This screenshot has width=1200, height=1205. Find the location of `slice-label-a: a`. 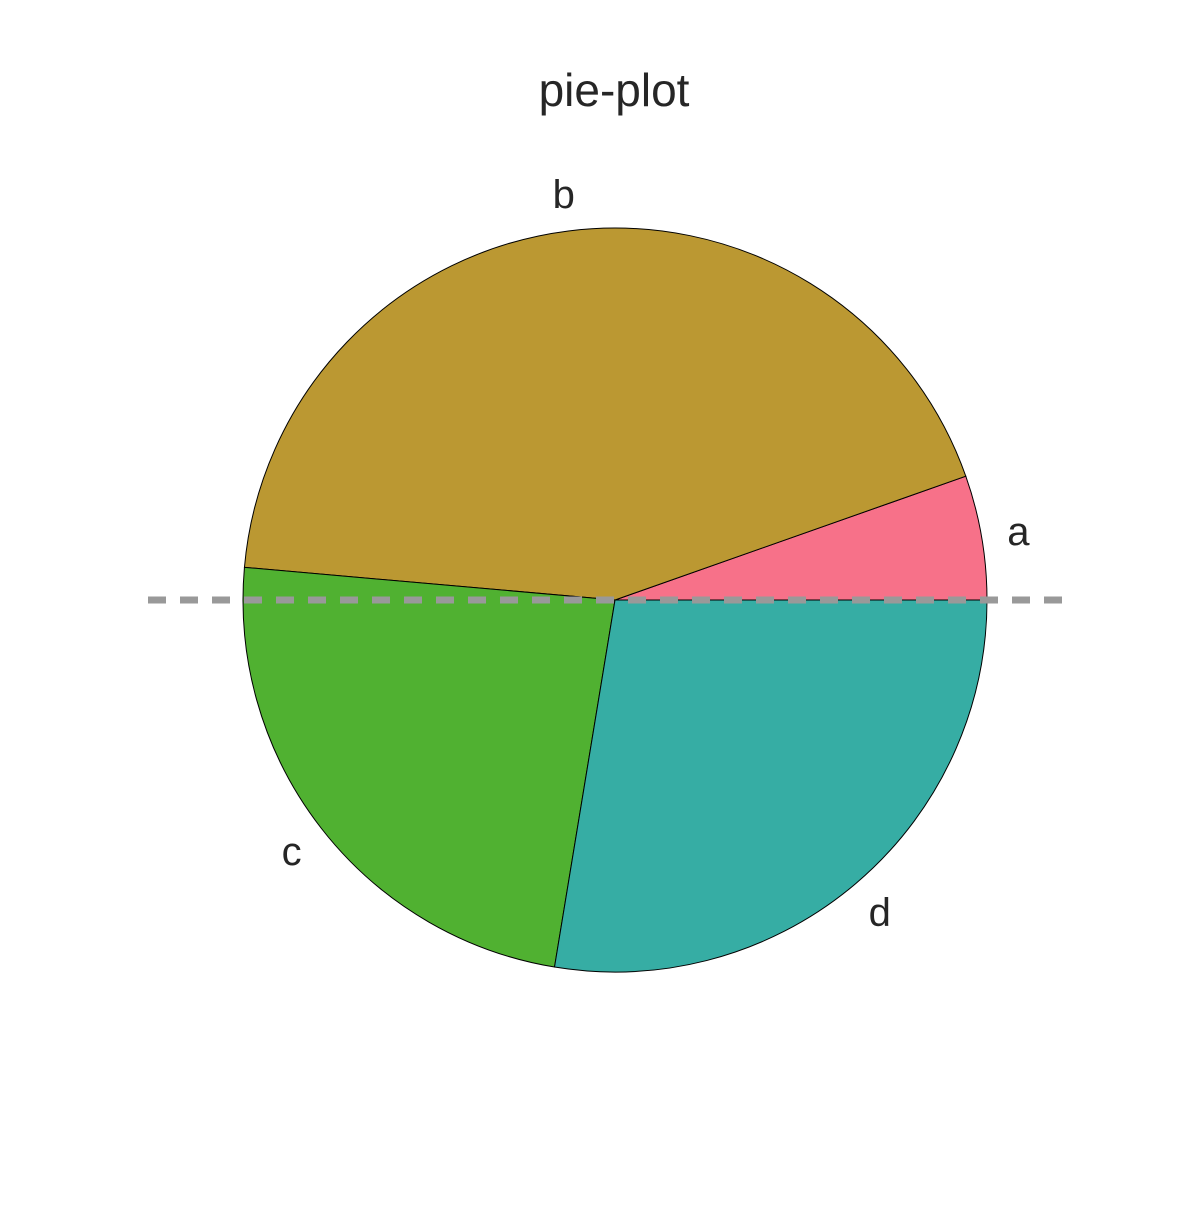

slice-label-a: a is located at coordinates (1018, 532).